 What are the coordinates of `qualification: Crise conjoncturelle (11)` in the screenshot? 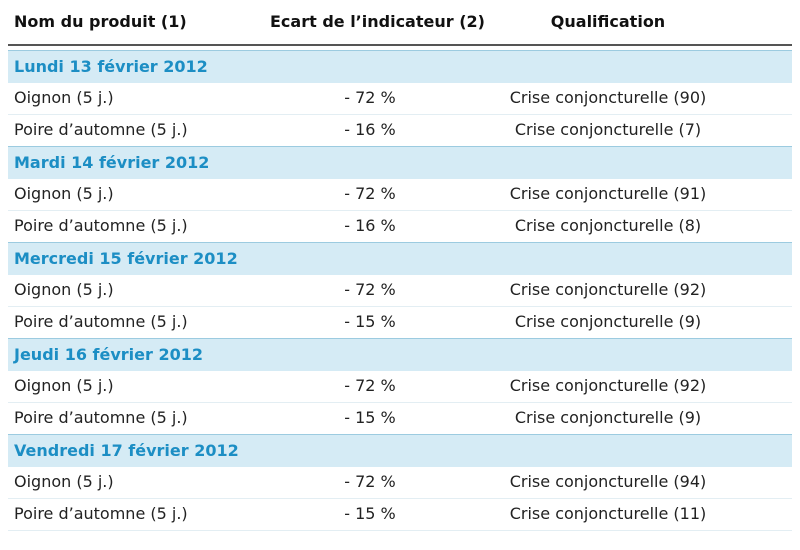 It's located at (608, 513).